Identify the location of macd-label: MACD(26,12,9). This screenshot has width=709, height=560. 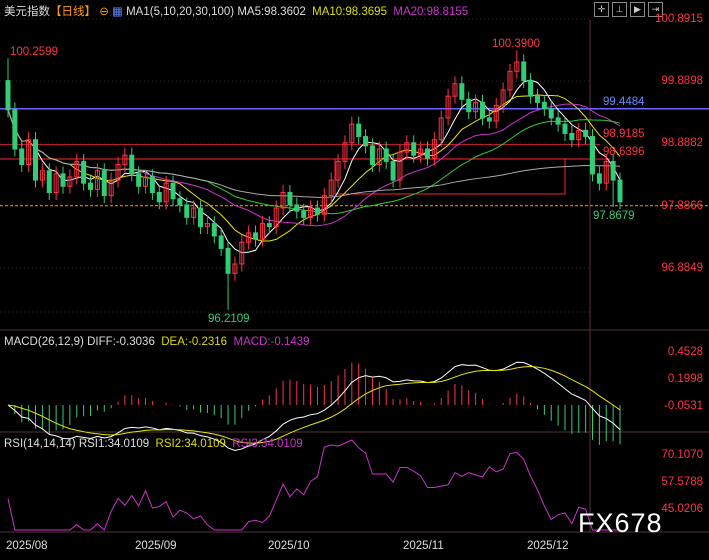
(44, 342).